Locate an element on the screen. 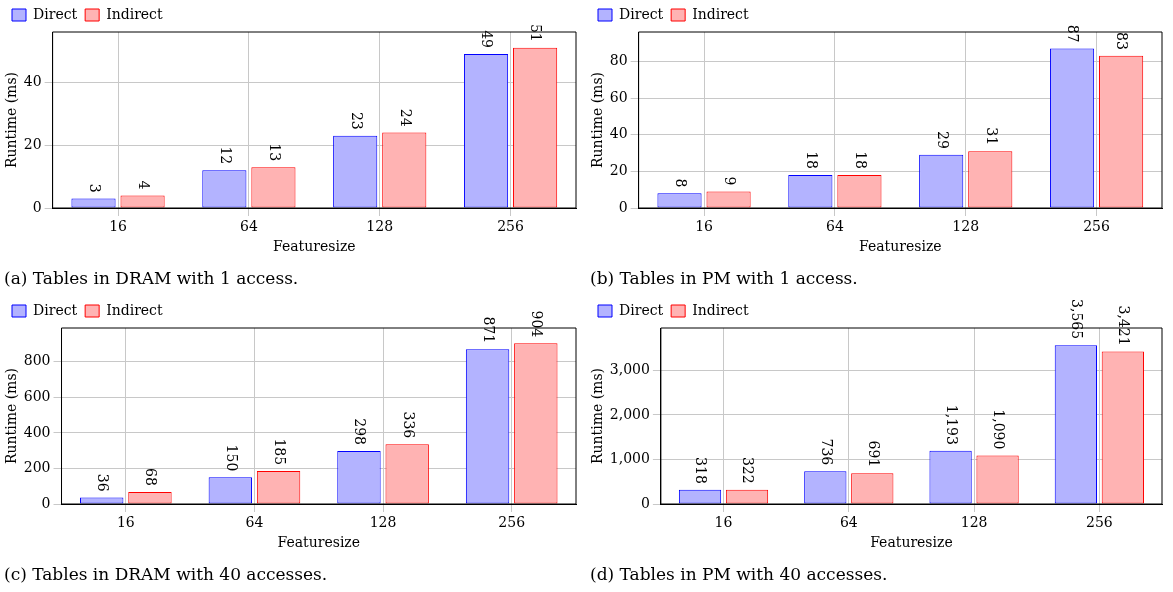  data-label: 8 is located at coordinates (680, 183).